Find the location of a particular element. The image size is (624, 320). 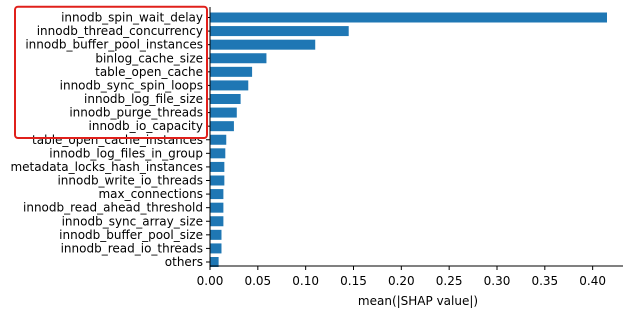

x-tick-label: 0.00 is located at coordinates (210, 281).